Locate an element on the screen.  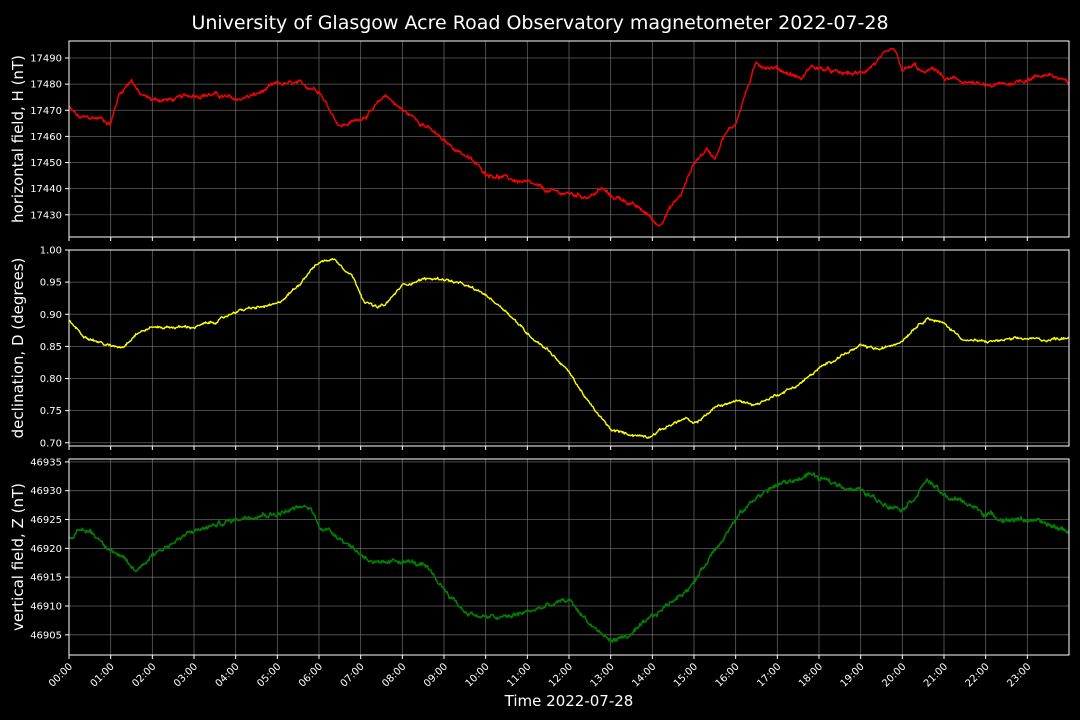
y-tick-label: 0.80 is located at coordinates (51, 379).